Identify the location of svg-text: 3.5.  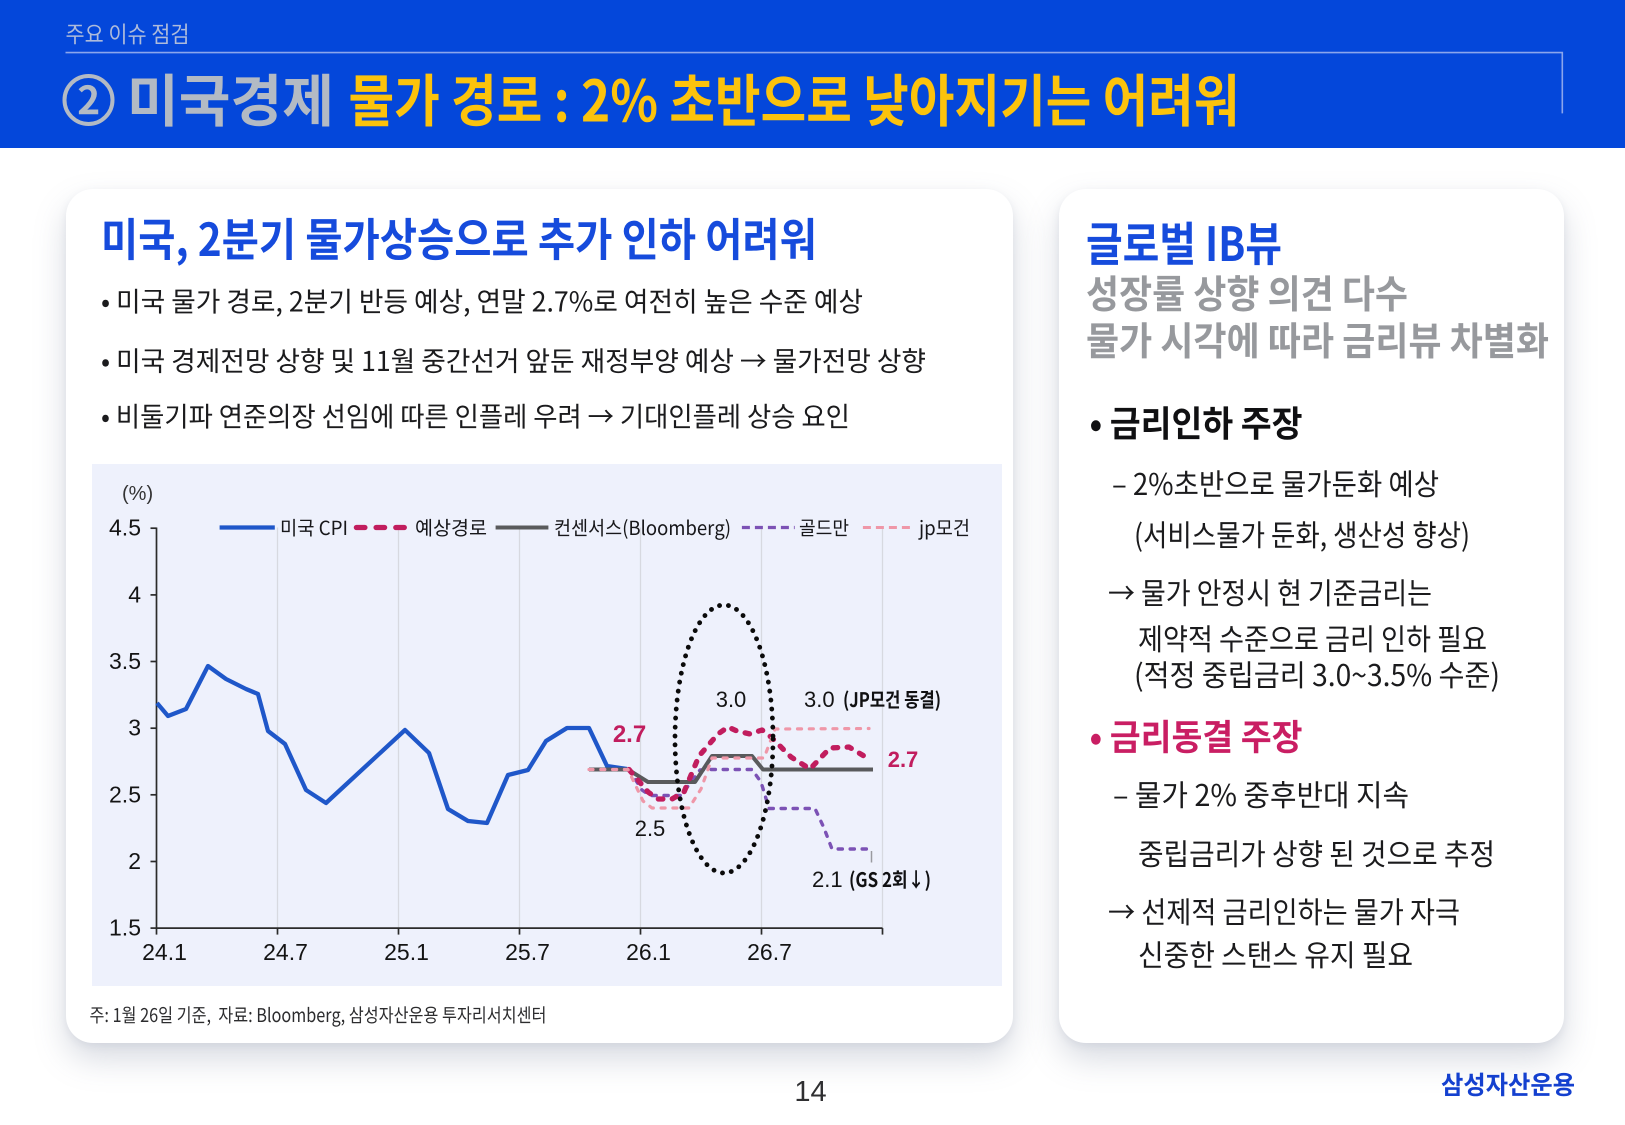
(125, 661).